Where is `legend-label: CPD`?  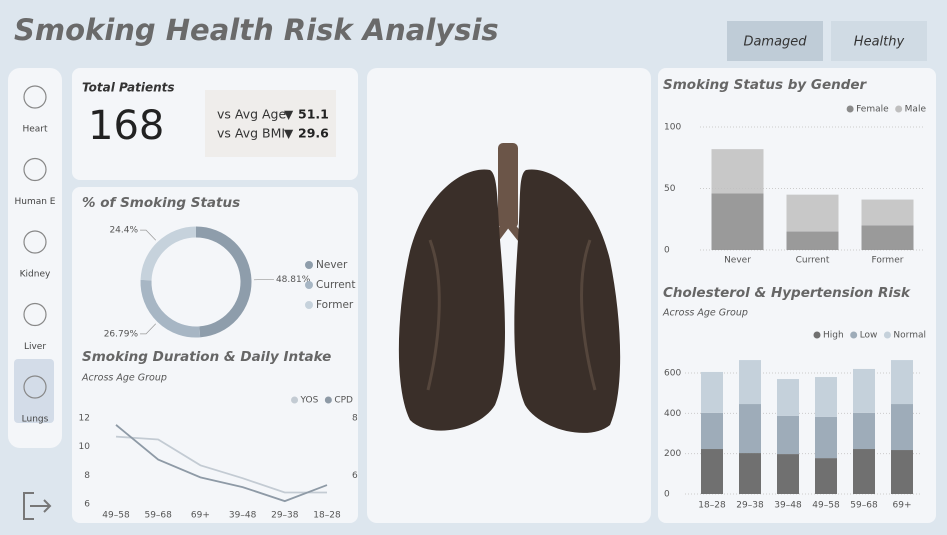 legend-label: CPD is located at coordinates (343, 401).